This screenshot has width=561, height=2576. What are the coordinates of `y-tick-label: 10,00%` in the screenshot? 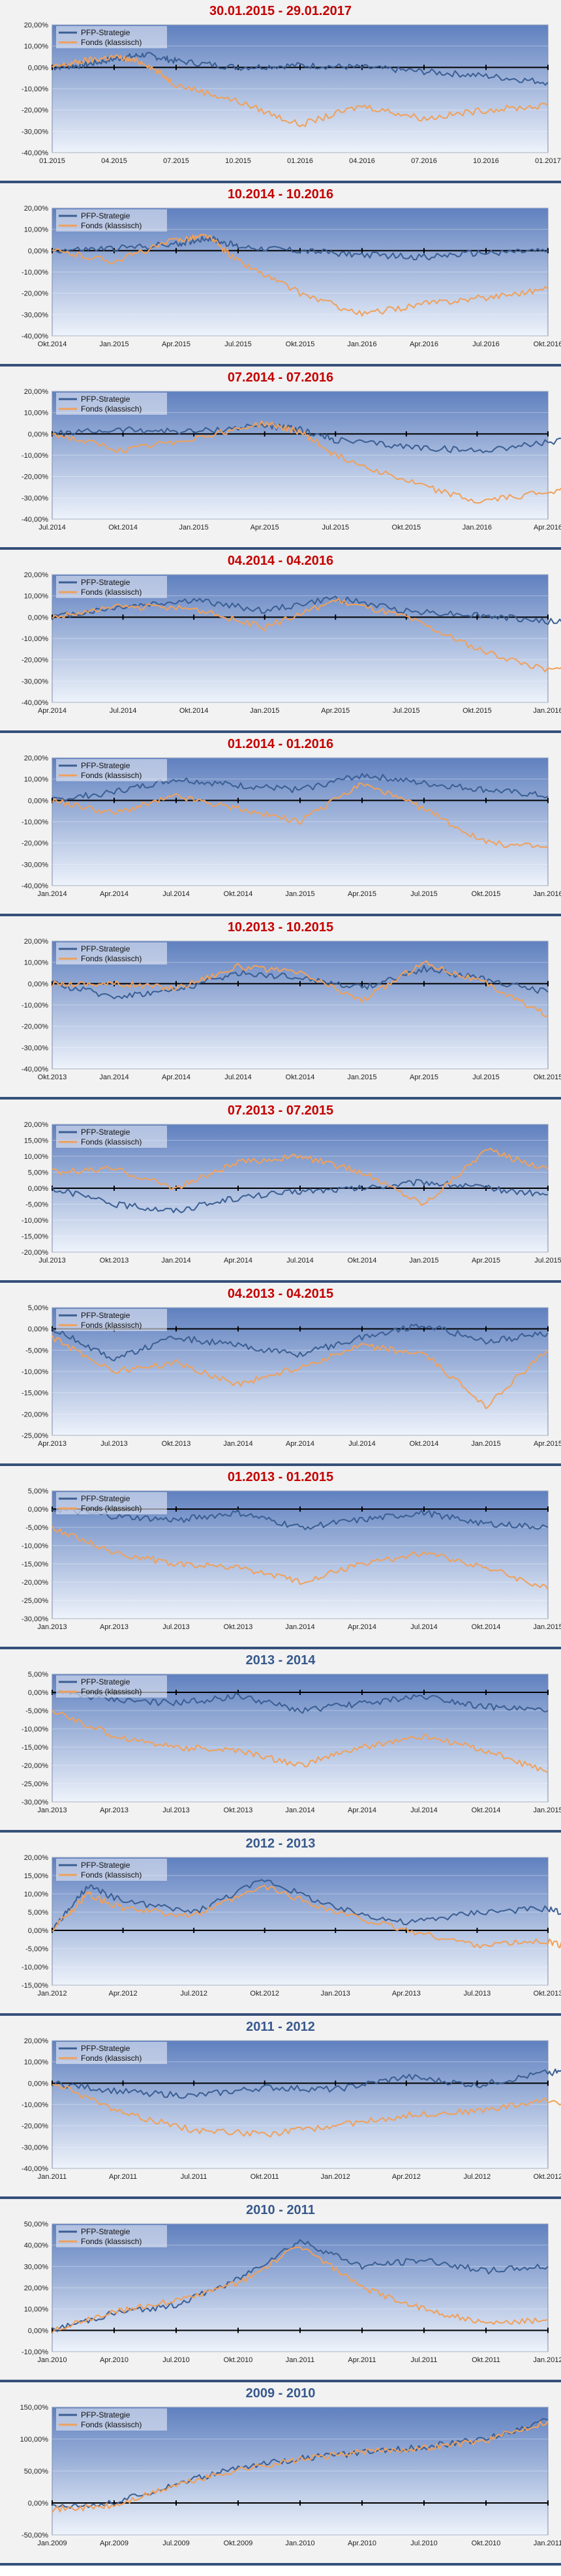 It's located at (36, 2310).